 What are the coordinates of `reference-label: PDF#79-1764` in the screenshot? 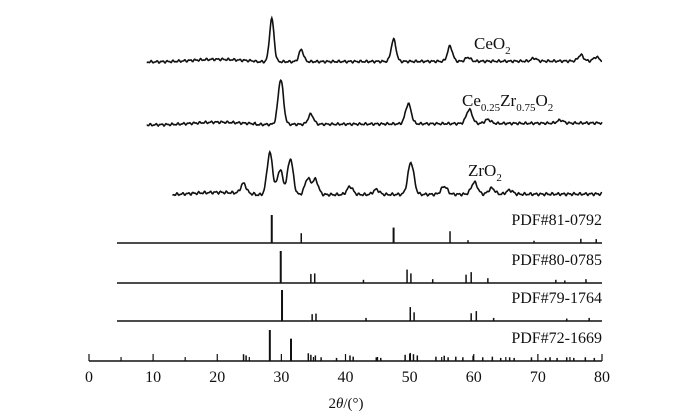 It's located at (556, 298).